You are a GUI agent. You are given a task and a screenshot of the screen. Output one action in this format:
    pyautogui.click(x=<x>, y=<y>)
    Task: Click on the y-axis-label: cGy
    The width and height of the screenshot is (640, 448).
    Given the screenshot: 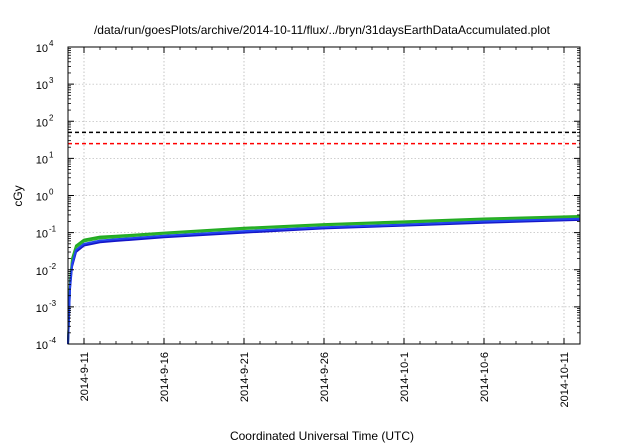 What is the action you would take?
    pyautogui.click(x=18, y=195)
    